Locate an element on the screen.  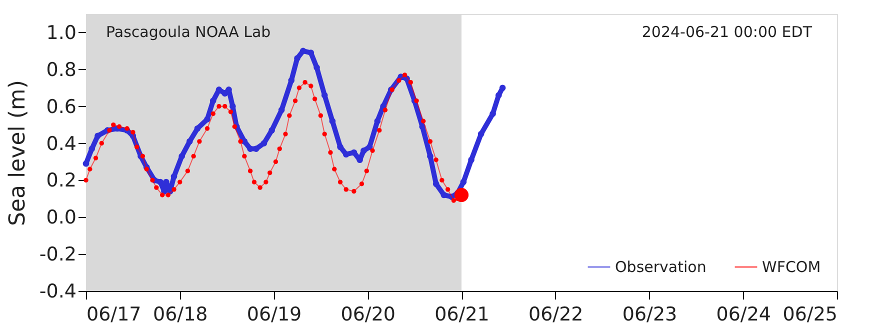
y-tick-label: -0.2 is located at coordinates (57, 255).